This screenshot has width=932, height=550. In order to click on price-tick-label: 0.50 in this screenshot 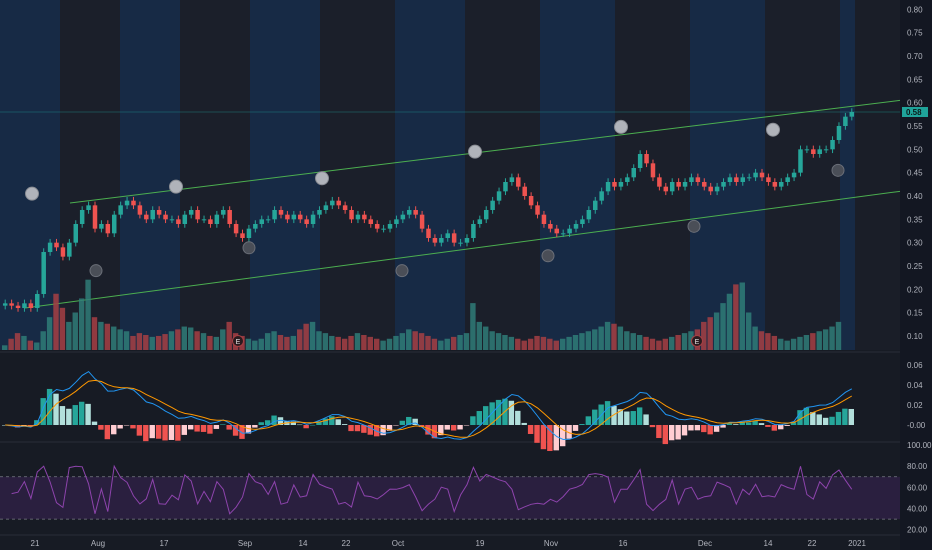, I will do `click(915, 149)`.